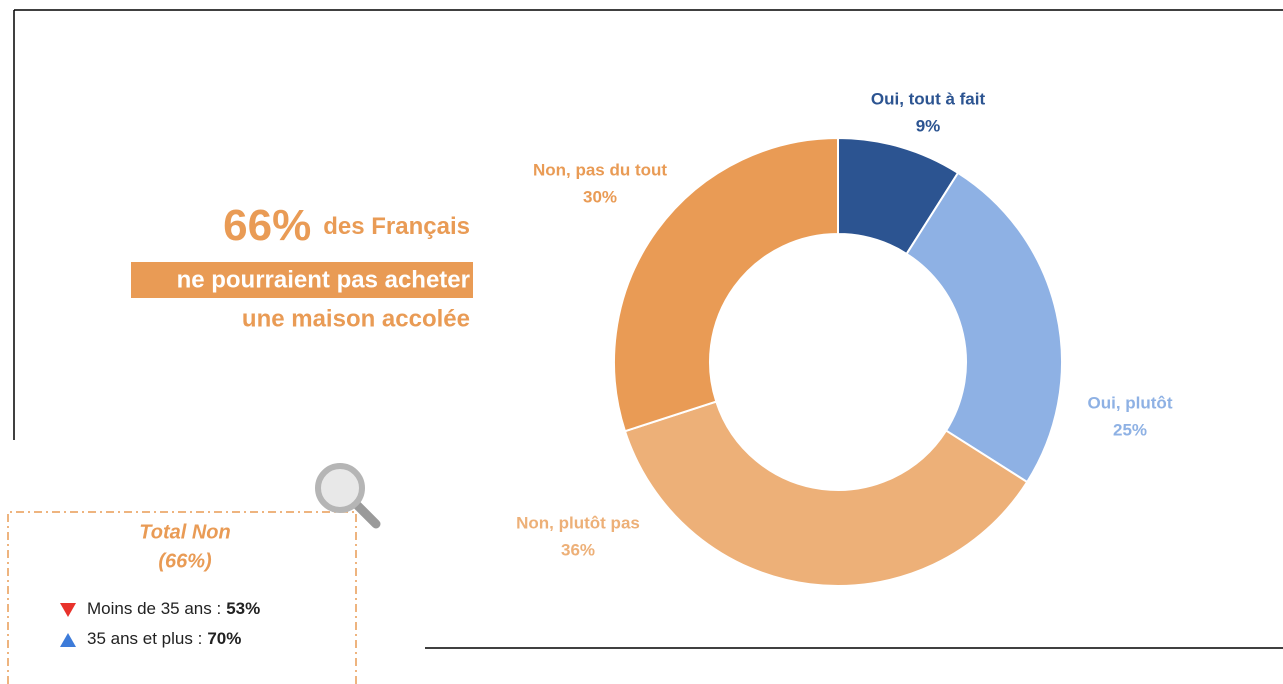 The image size is (1283, 684). I want to click on callout-row-label: 35 ans et plus :, so click(144, 638).